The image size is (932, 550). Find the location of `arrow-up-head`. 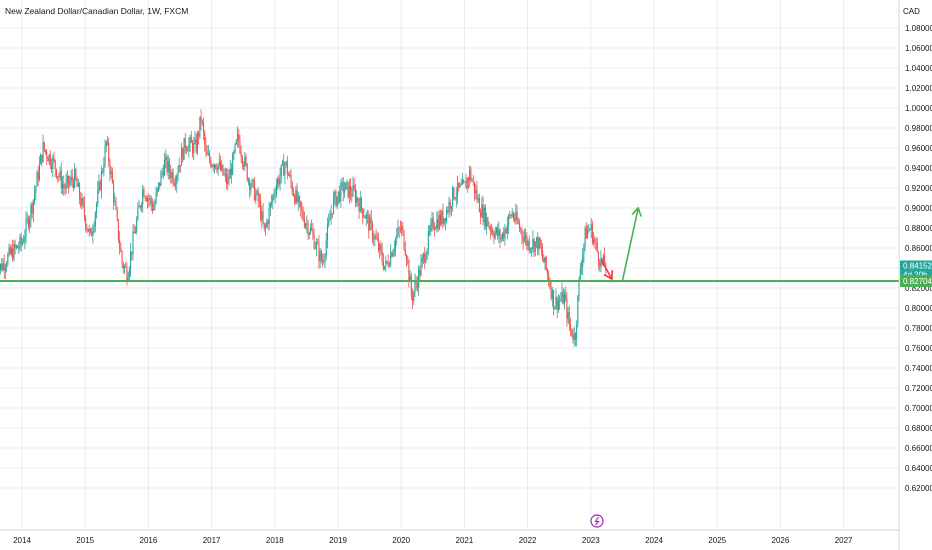

arrow-up-head is located at coordinates (636, 211).